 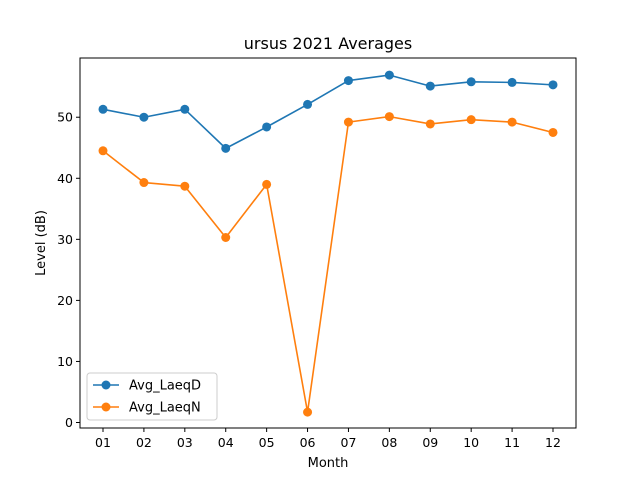 I want to click on legend-entry: Avg_LaeqN, so click(x=147, y=408).